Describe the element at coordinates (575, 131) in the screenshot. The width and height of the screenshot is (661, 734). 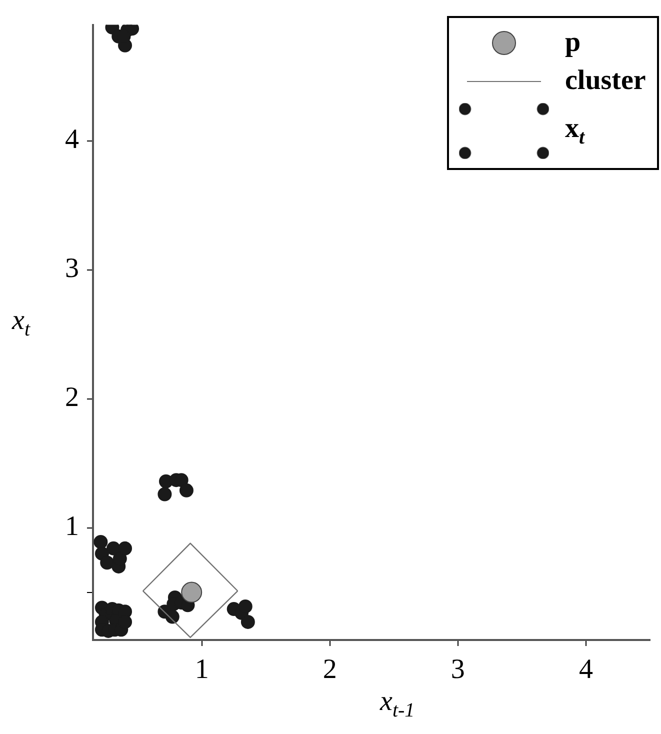
I see `legend-label: x$_{t}$` at that location.